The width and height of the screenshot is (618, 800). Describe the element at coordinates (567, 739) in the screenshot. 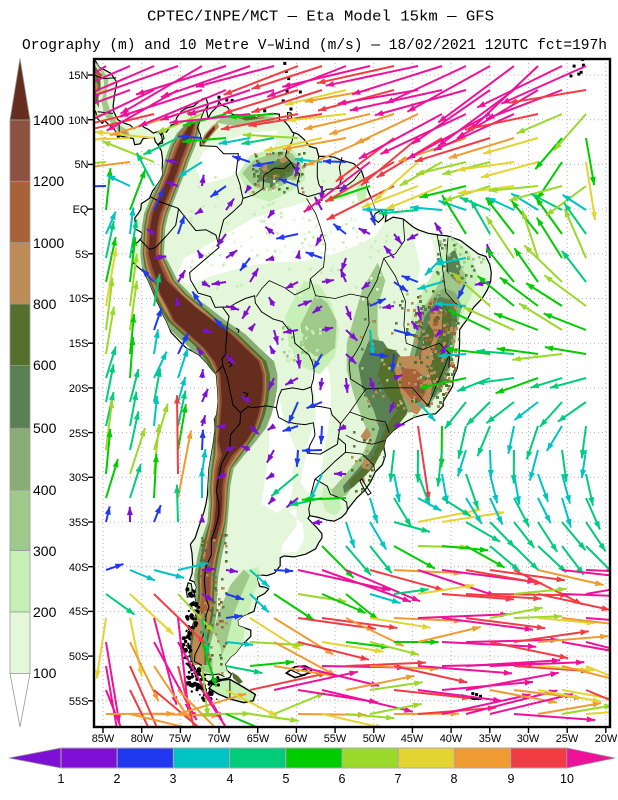

I see `svg-text: 25W` at that location.